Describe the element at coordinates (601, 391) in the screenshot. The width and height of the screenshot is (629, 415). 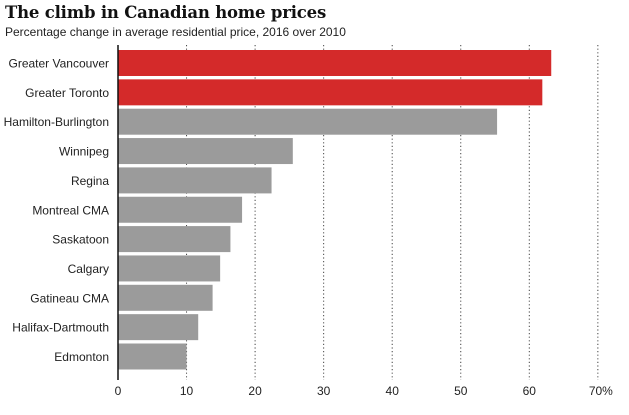
I see `x-tick-label: 70%` at that location.